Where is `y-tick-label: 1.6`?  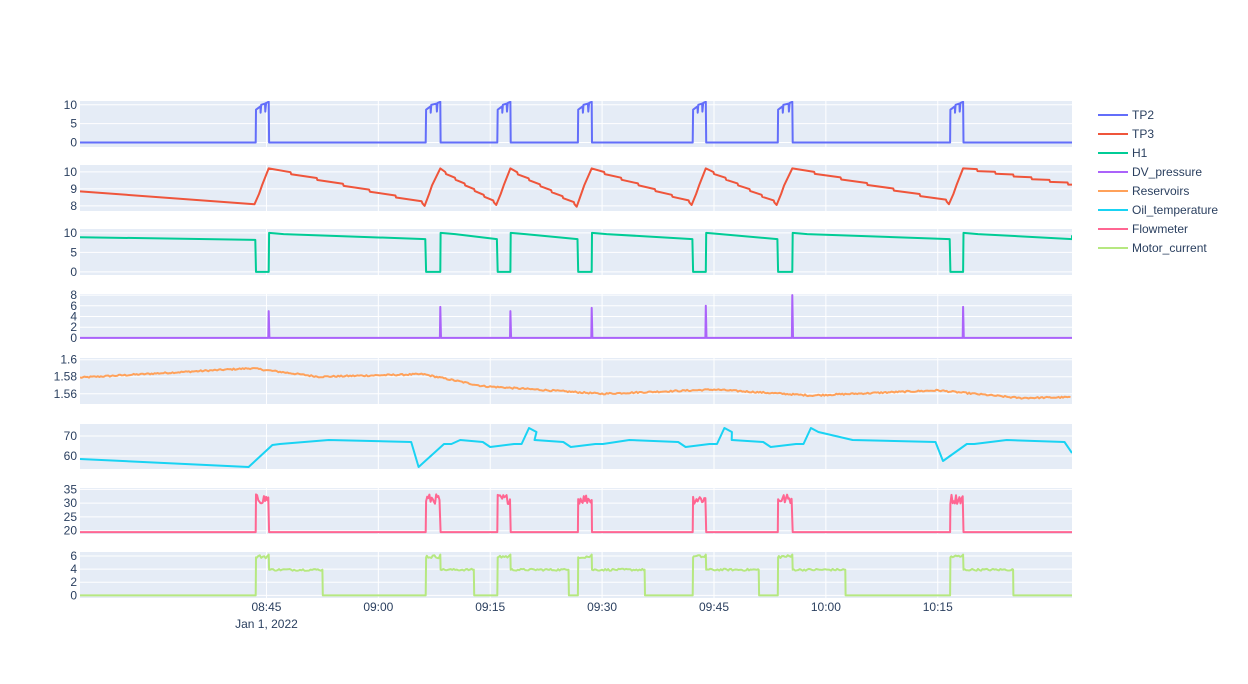 y-tick-label: 1.6 is located at coordinates (68, 360).